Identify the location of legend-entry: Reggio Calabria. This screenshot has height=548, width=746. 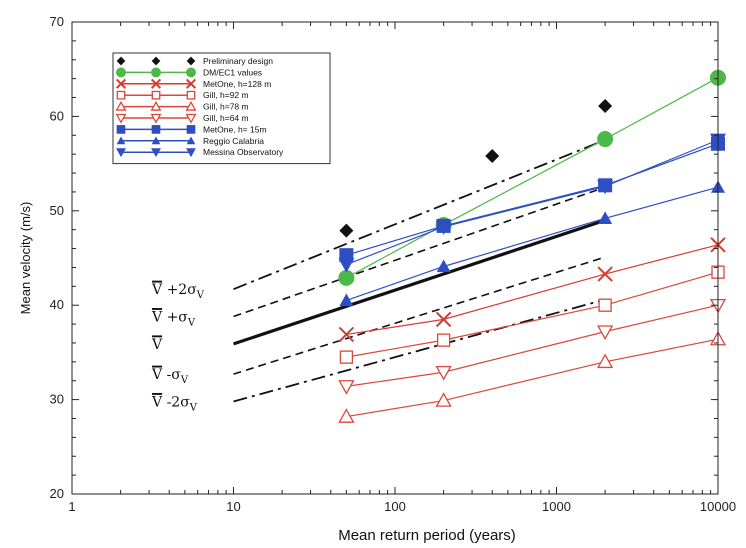
(190, 141).